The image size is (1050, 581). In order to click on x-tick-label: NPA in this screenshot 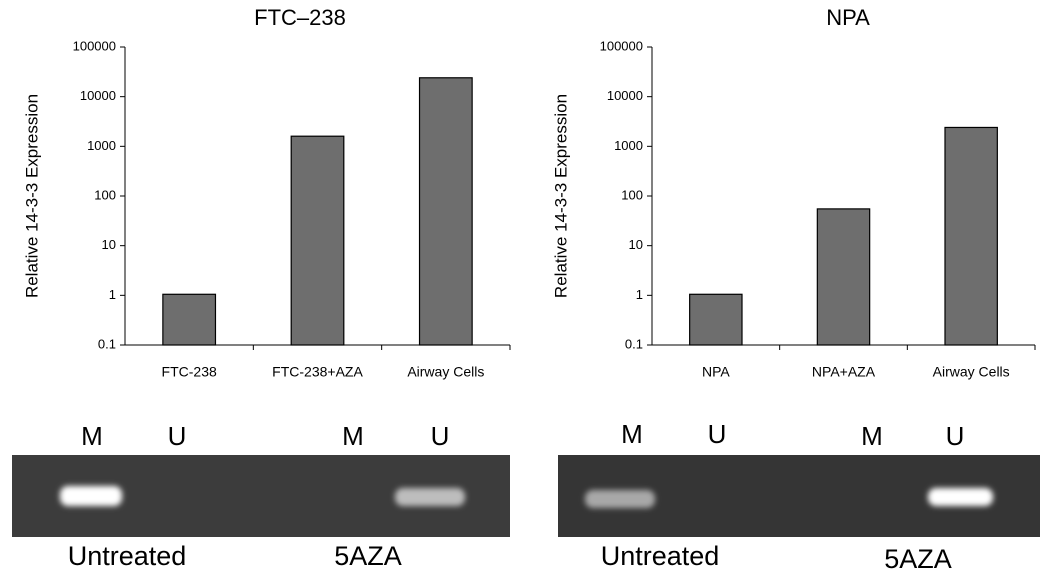, I will do `click(716, 372)`.